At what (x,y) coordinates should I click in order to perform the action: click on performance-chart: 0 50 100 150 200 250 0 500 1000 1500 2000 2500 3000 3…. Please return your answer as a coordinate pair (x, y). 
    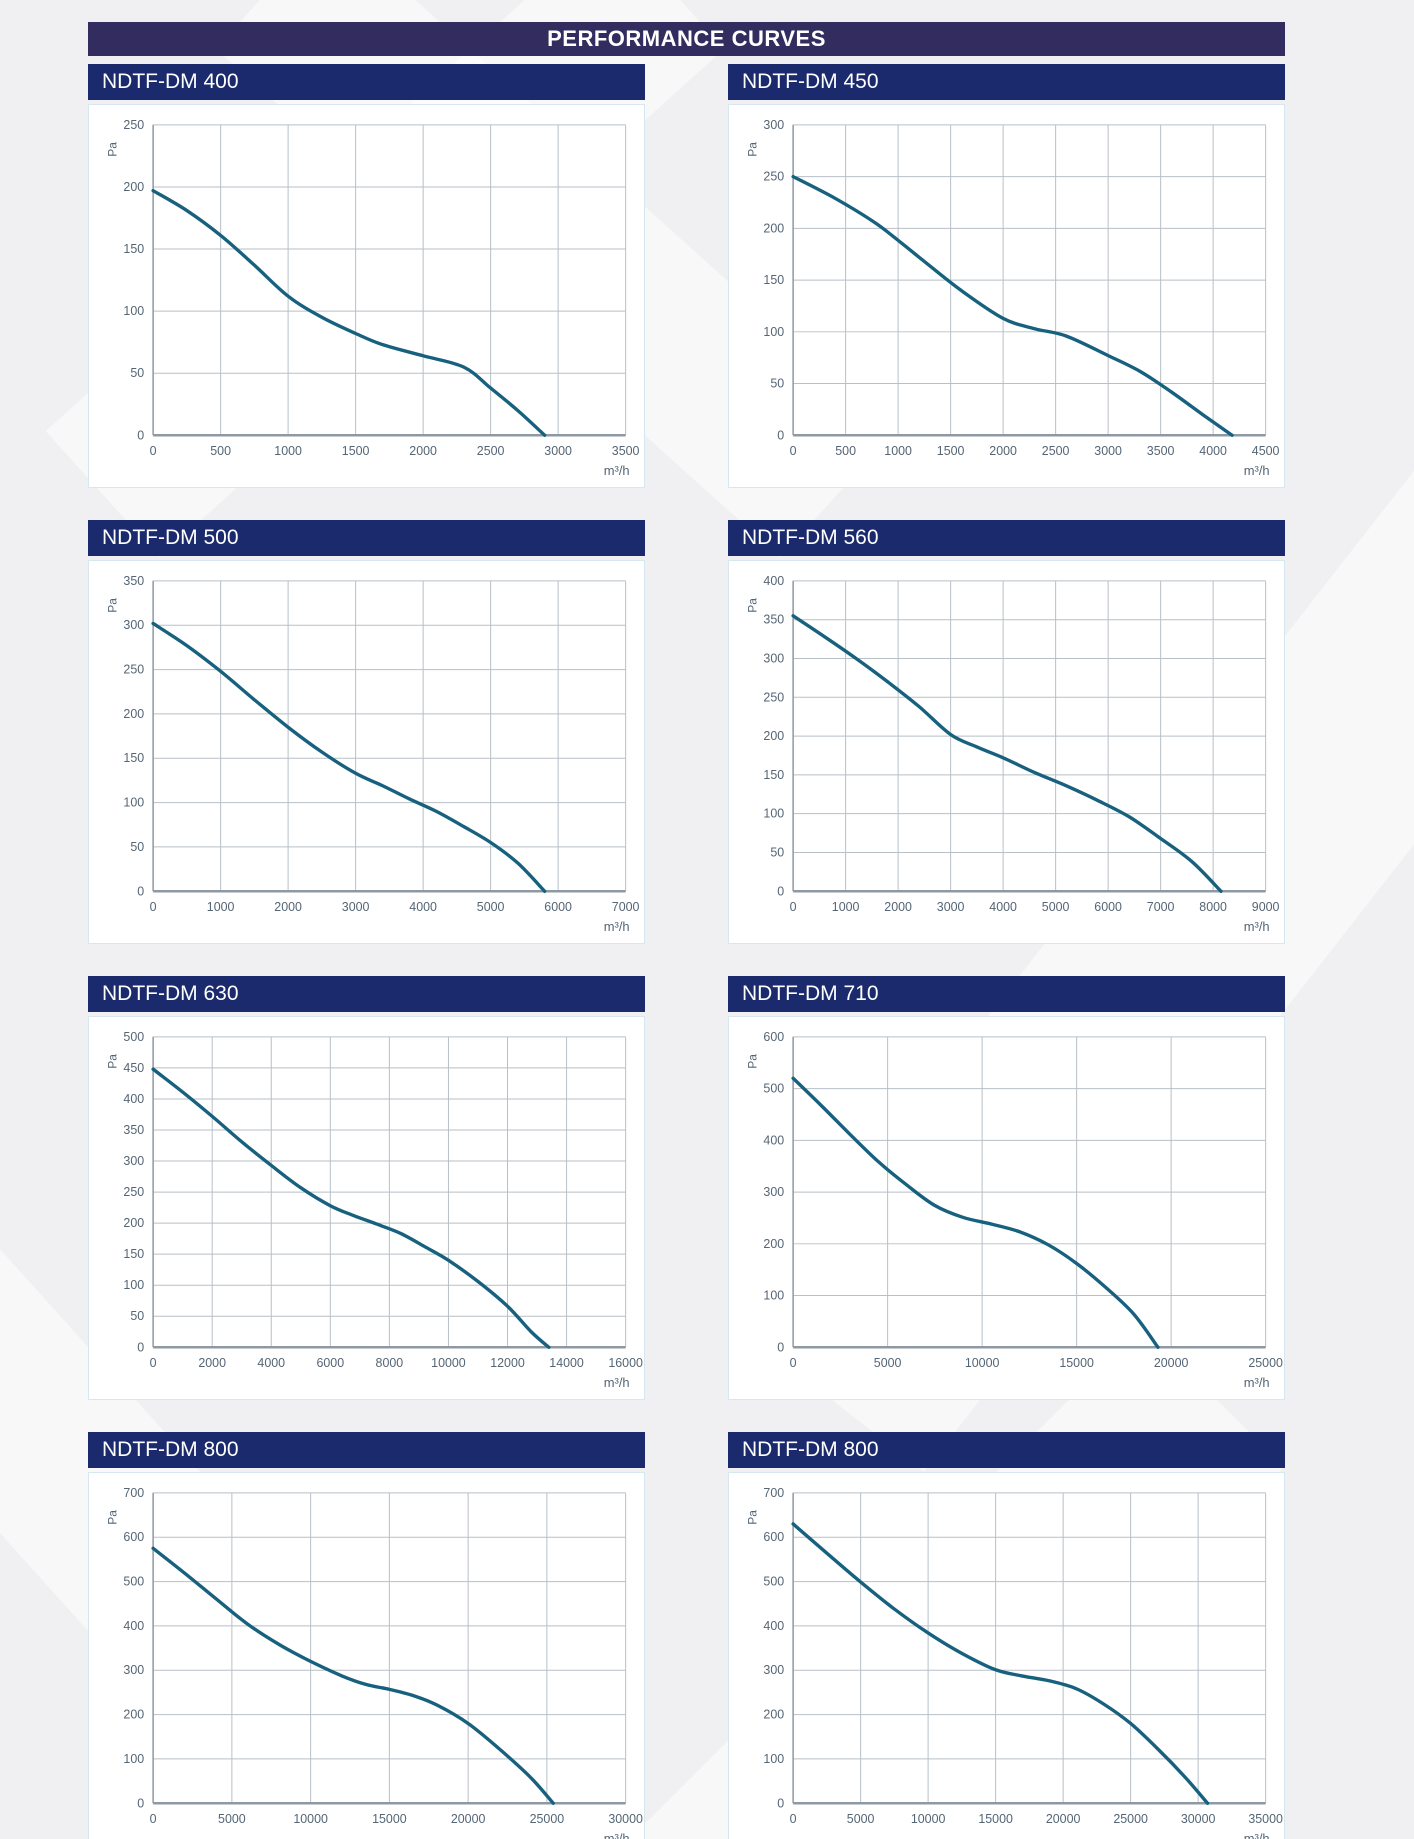
    Looking at the image, I should click on (366, 296).